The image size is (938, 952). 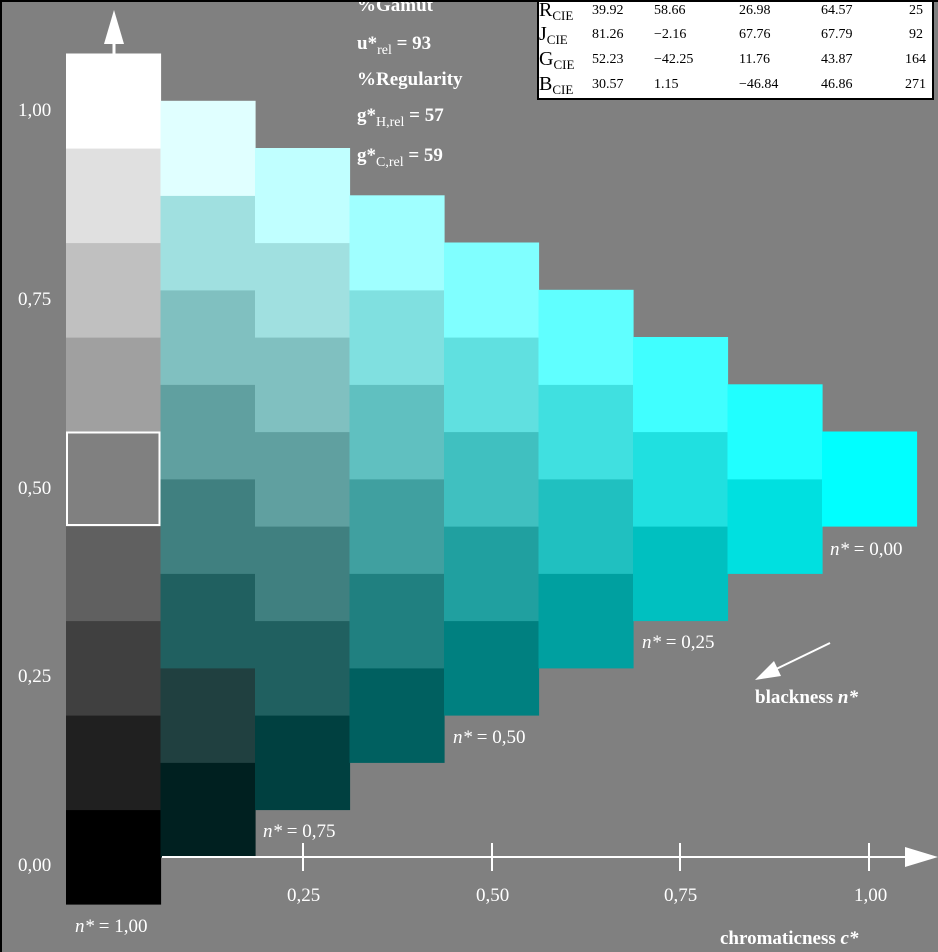 I want to click on x-tick-label: 1,00, so click(x=871, y=895).